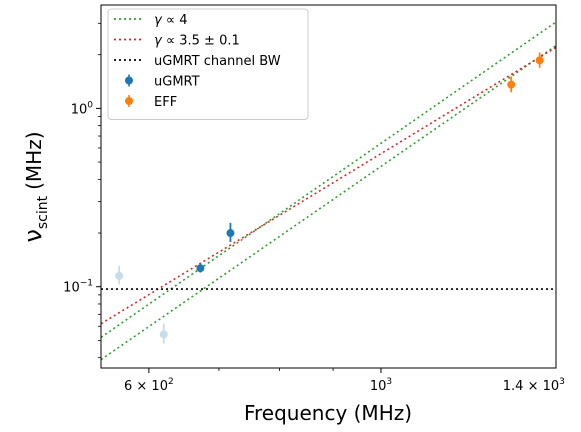 The height and width of the screenshot is (432, 581). Describe the element at coordinates (34, 160) in the screenshot. I see `y-axis-label-unit: (MHz)` at that location.